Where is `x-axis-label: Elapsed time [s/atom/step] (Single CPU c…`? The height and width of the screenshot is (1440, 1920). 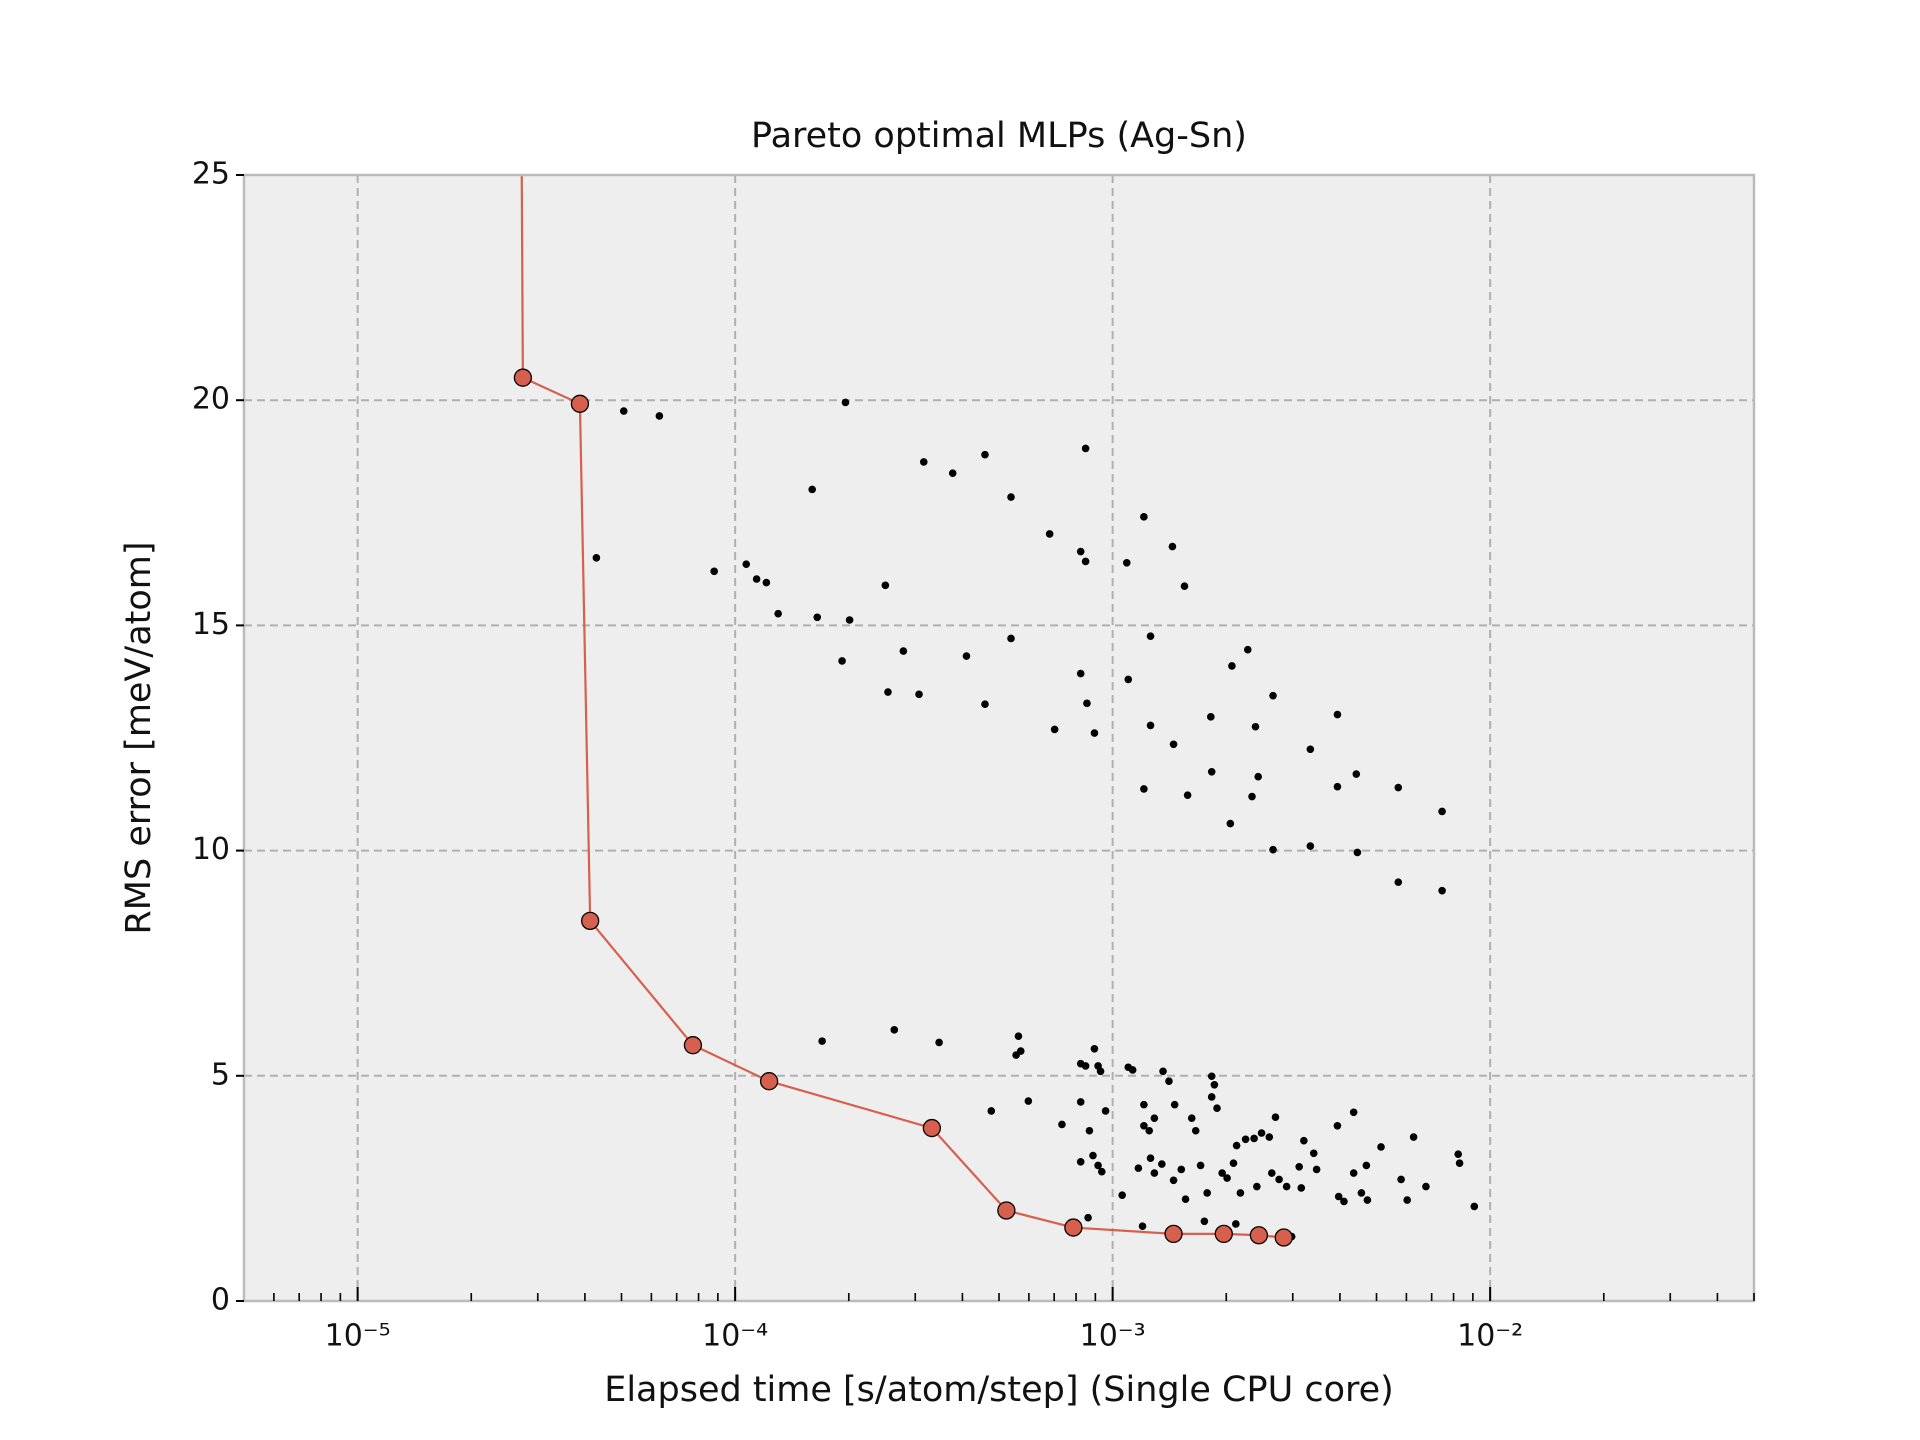 x-axis-label: Elapsed time [s/atom/step] (Single CPU c… is located at coordinates (999, 1390).